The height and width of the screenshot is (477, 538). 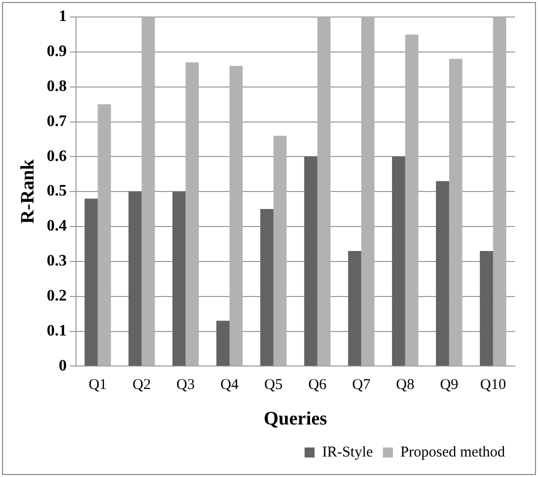 I want to click on y-tick-label: 0.7, so click(x=56, y=121).